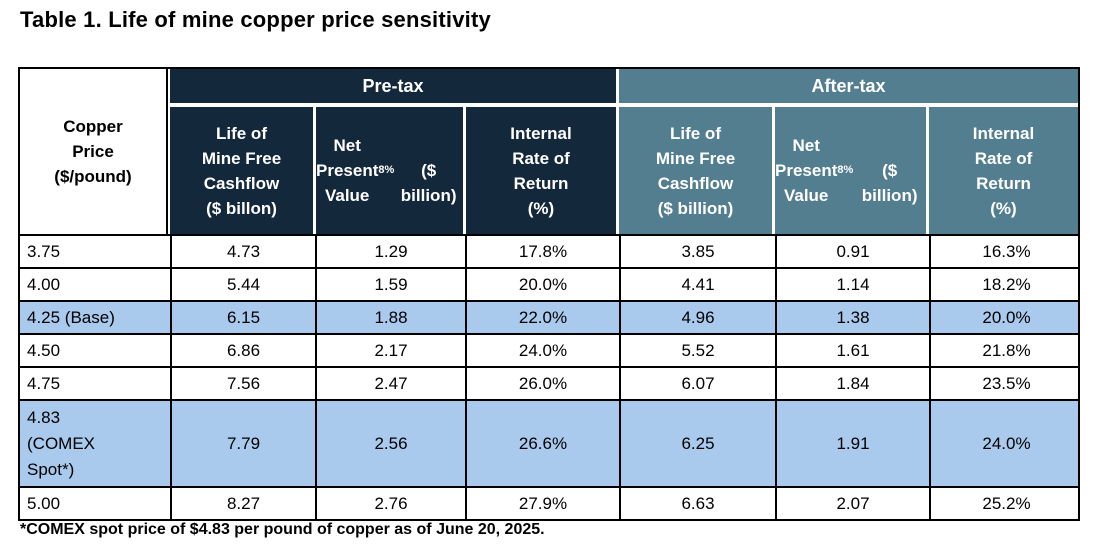 The width and height of the screenshot is (1097, 549). I want to click on column-header-aftertax-irr: Internal Rate of Return (%), so click(1002, 170).